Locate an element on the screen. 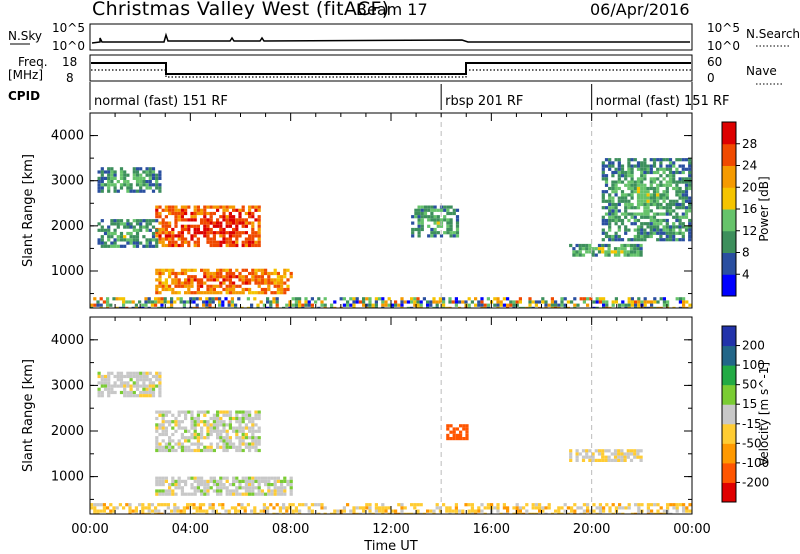 This screenshot has width=800, height=554. nsky-tick-top: 10^5 is located at coordinates (68, 28).